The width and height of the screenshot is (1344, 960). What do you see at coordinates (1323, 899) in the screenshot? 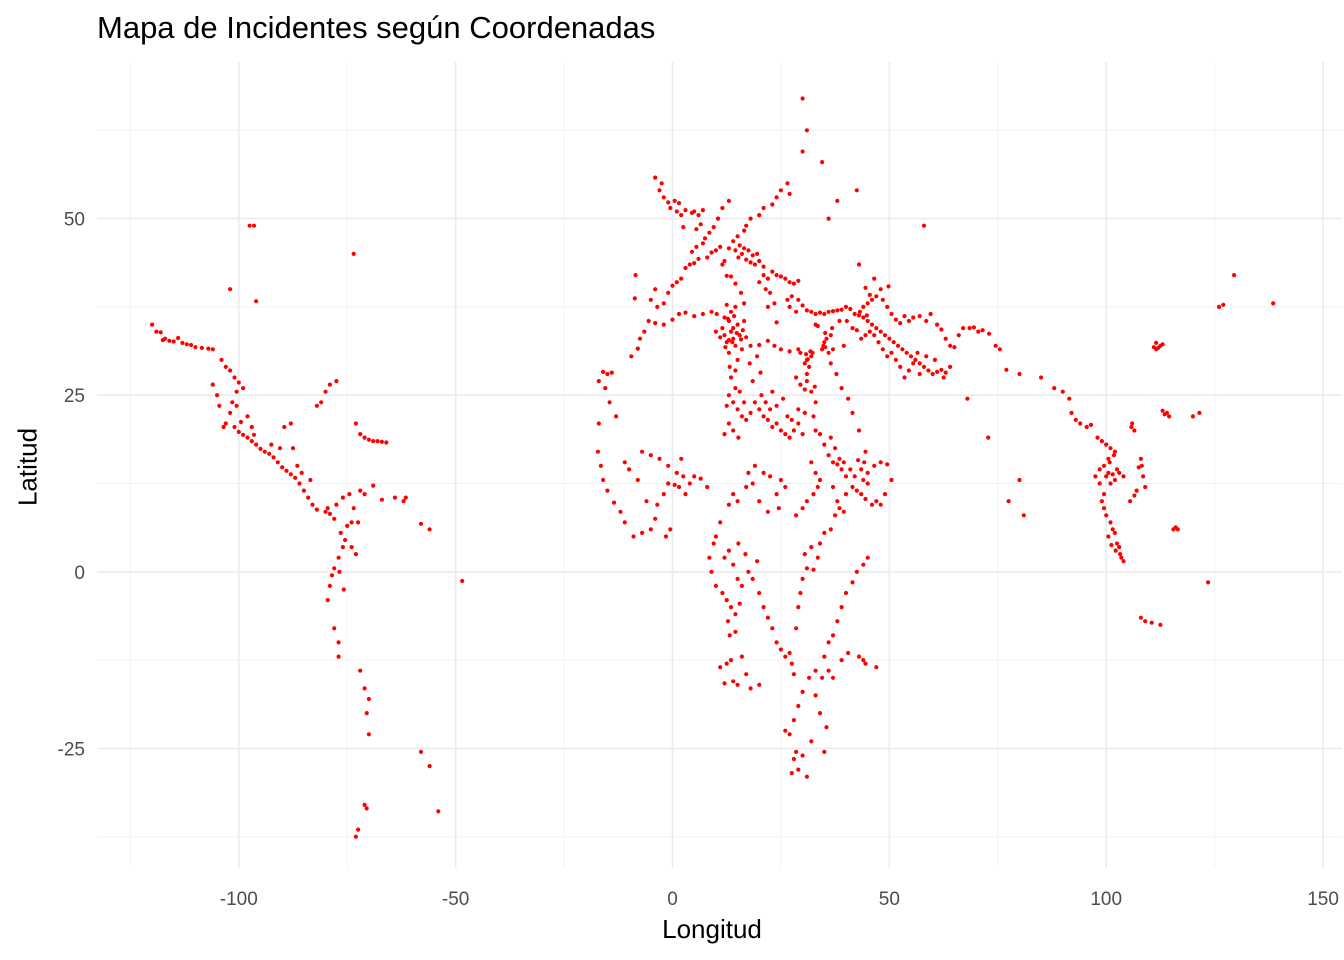
I see `x-tick-label: 150` at bounding box center [1323, 899].